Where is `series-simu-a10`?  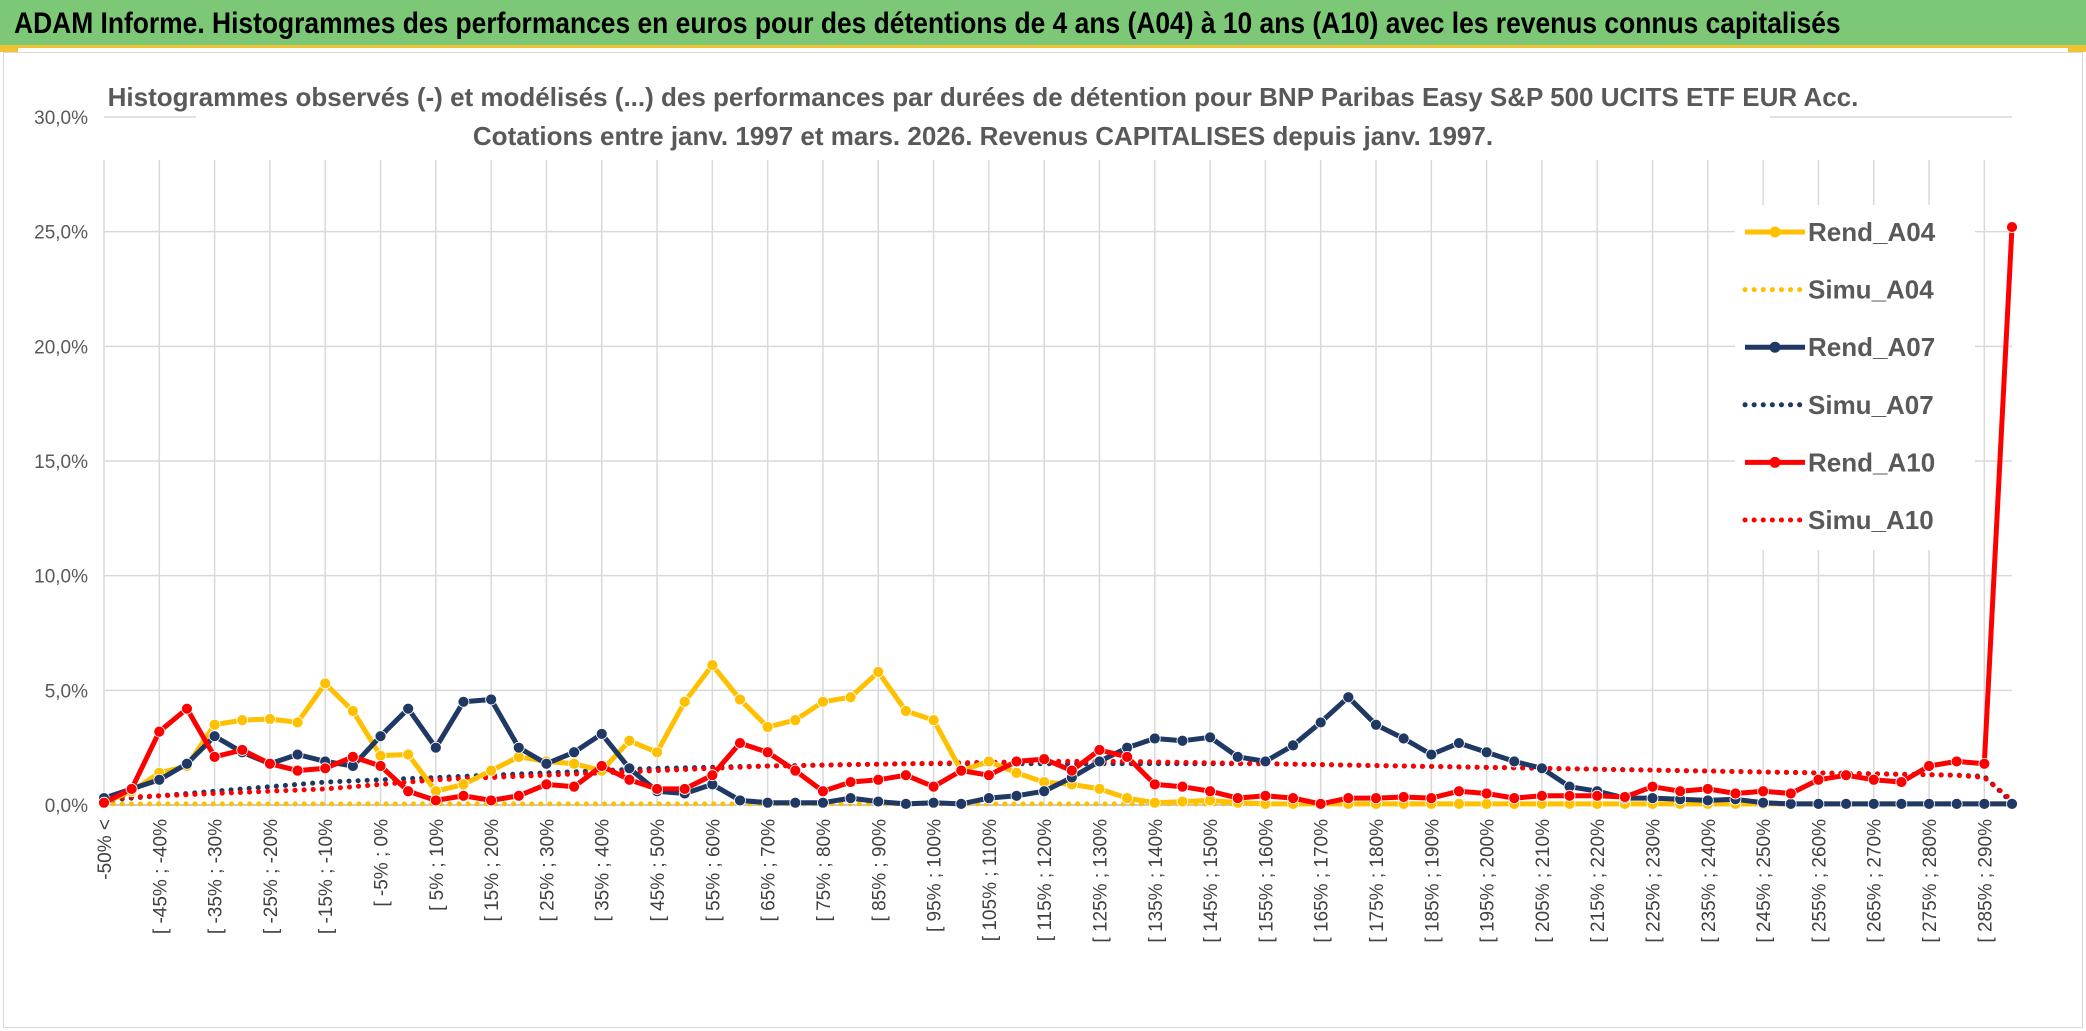 series-simu-a10 is located at coordinates (1058, 780).